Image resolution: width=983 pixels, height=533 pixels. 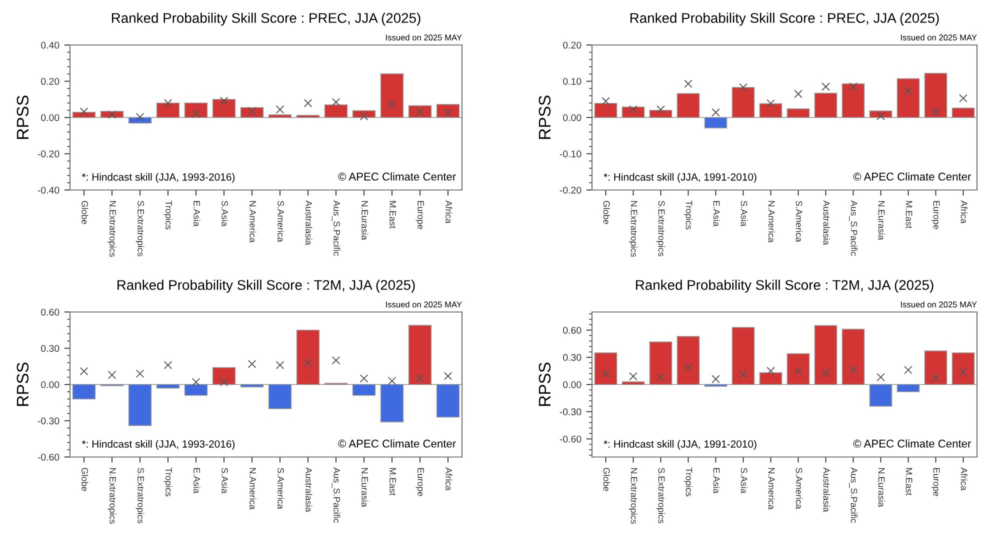 What do you see at coordinates (50, 348) in the screenshot?
I see `y-tick-label: 0.30` at bounding box center [50, 348].